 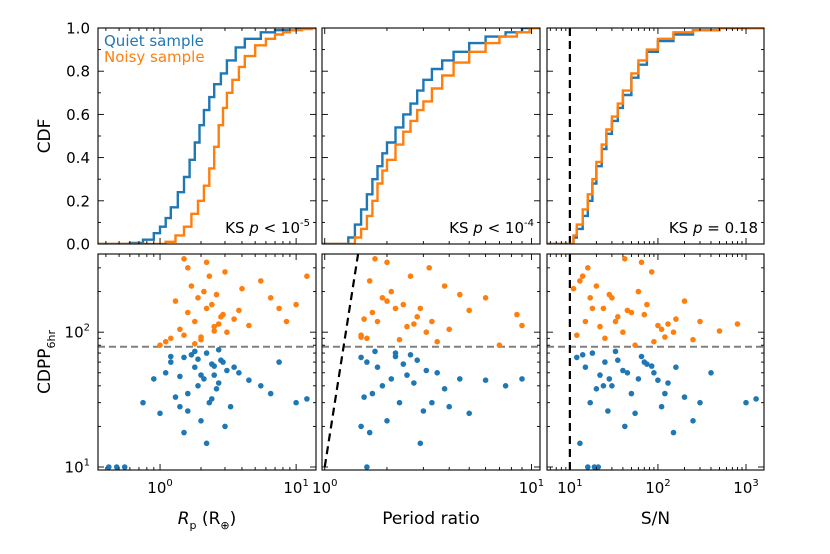 I want to click on y-tick-label: 0.2, so click(x=78, y=201).